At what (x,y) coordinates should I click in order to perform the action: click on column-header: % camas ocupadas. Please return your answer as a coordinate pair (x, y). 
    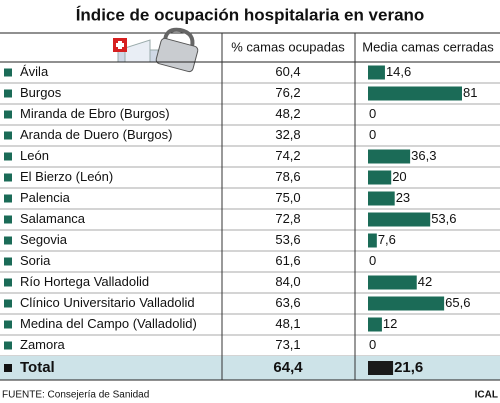
    Looking at the image, I should click on (288, 46).